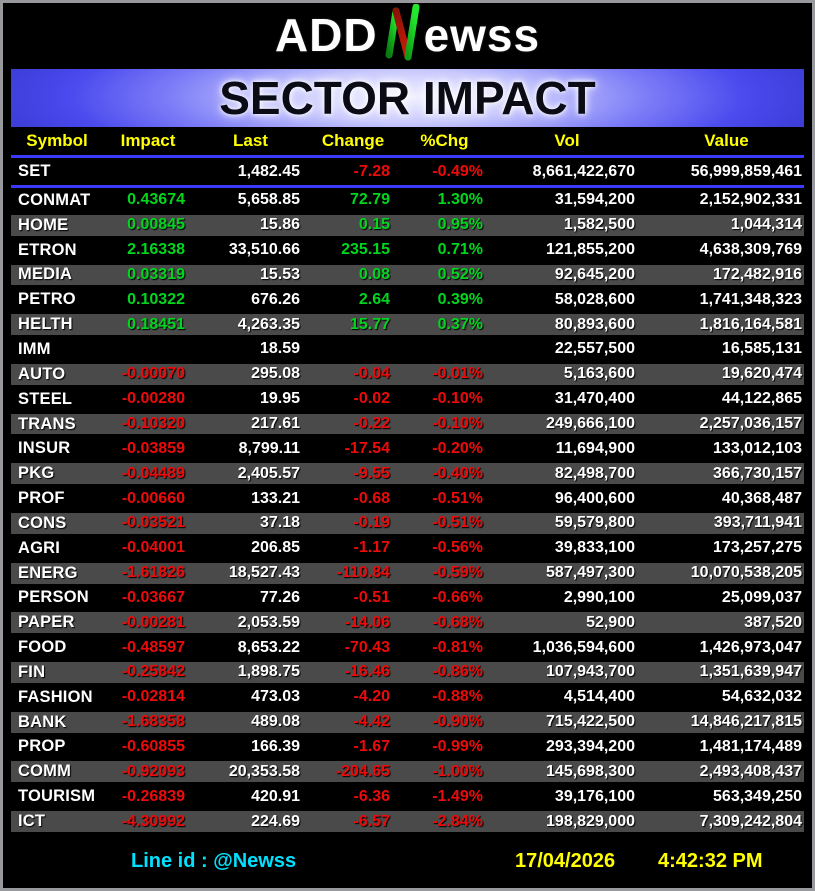 This screenshot has width=815, height=891. I want to click on cell-change: 2.64, so click(374, 299).